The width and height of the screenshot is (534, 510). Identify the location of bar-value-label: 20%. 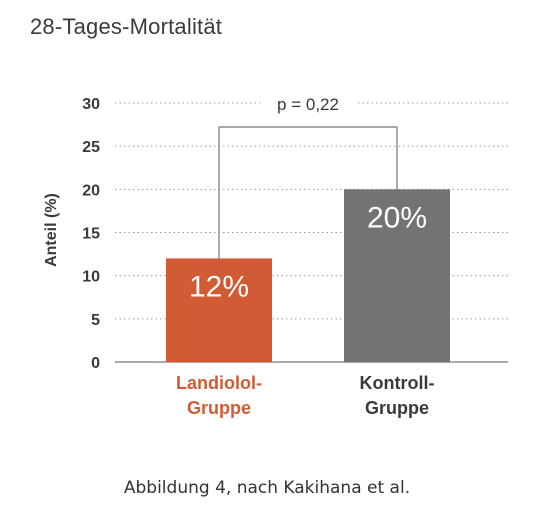
(397, 217).